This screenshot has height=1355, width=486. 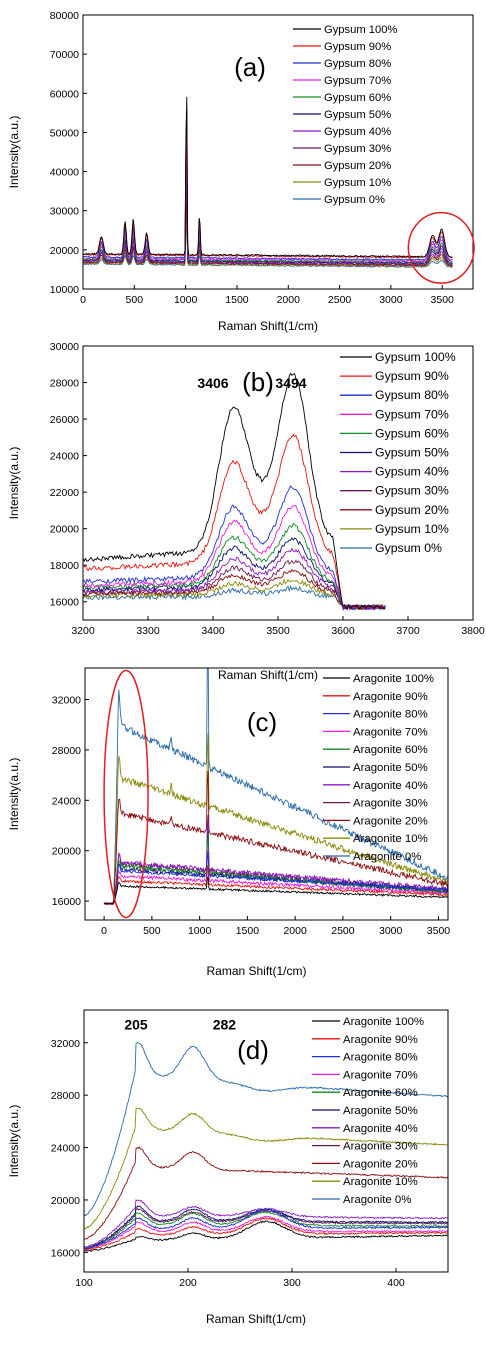 I want to click on legend-entry: Gypsum 60%, so click(x=357, y=98).